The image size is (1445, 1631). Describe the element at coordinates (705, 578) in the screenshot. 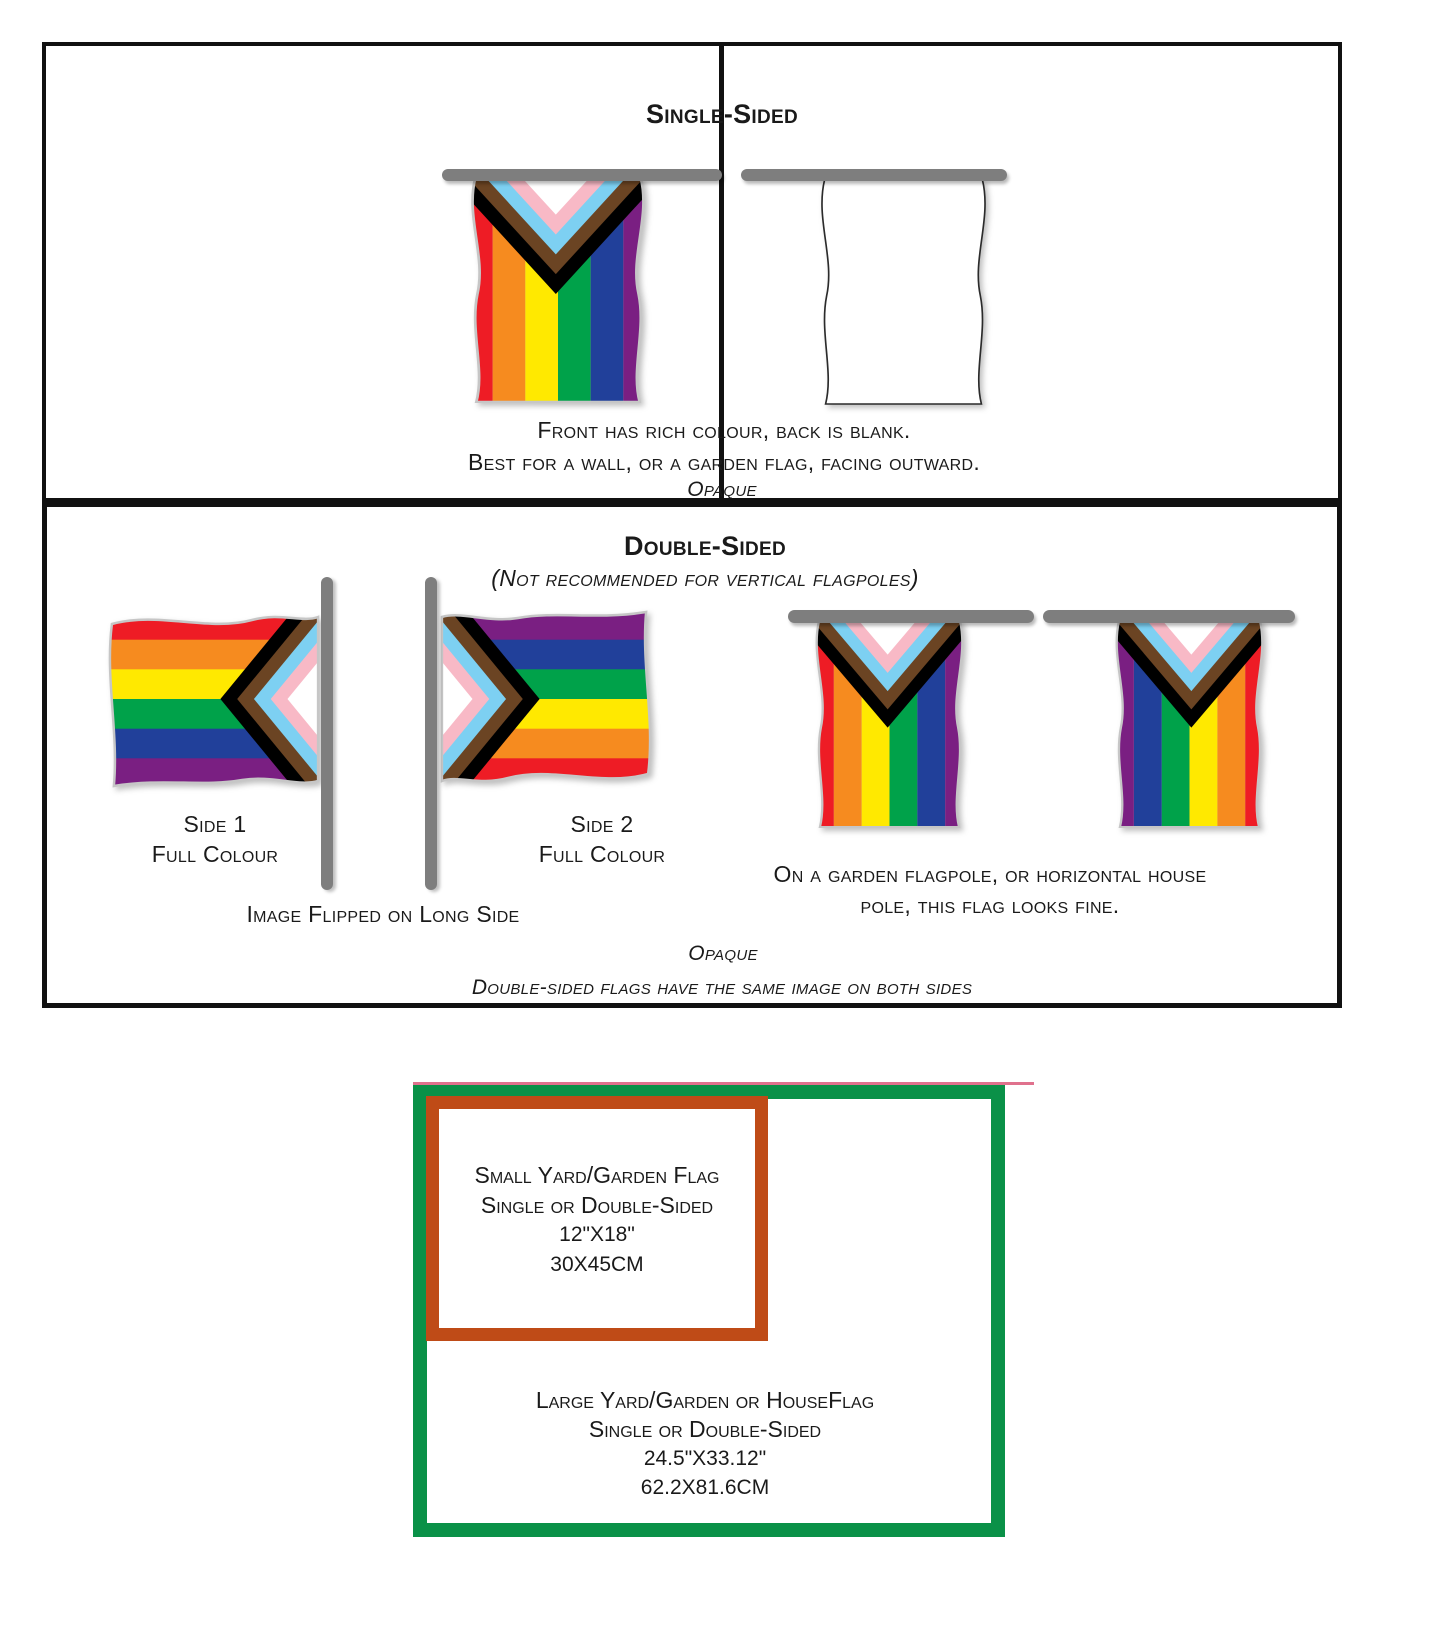

I see `double-sided-subtitle: (Not recommended for vertical flagpoles)` at that location.